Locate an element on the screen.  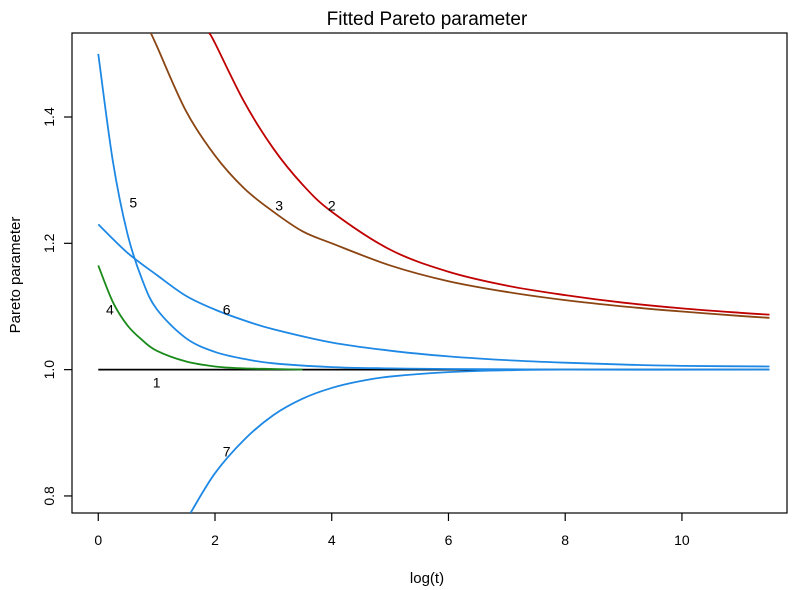
series-label-3: 3 is located at coordinates (279, 205).